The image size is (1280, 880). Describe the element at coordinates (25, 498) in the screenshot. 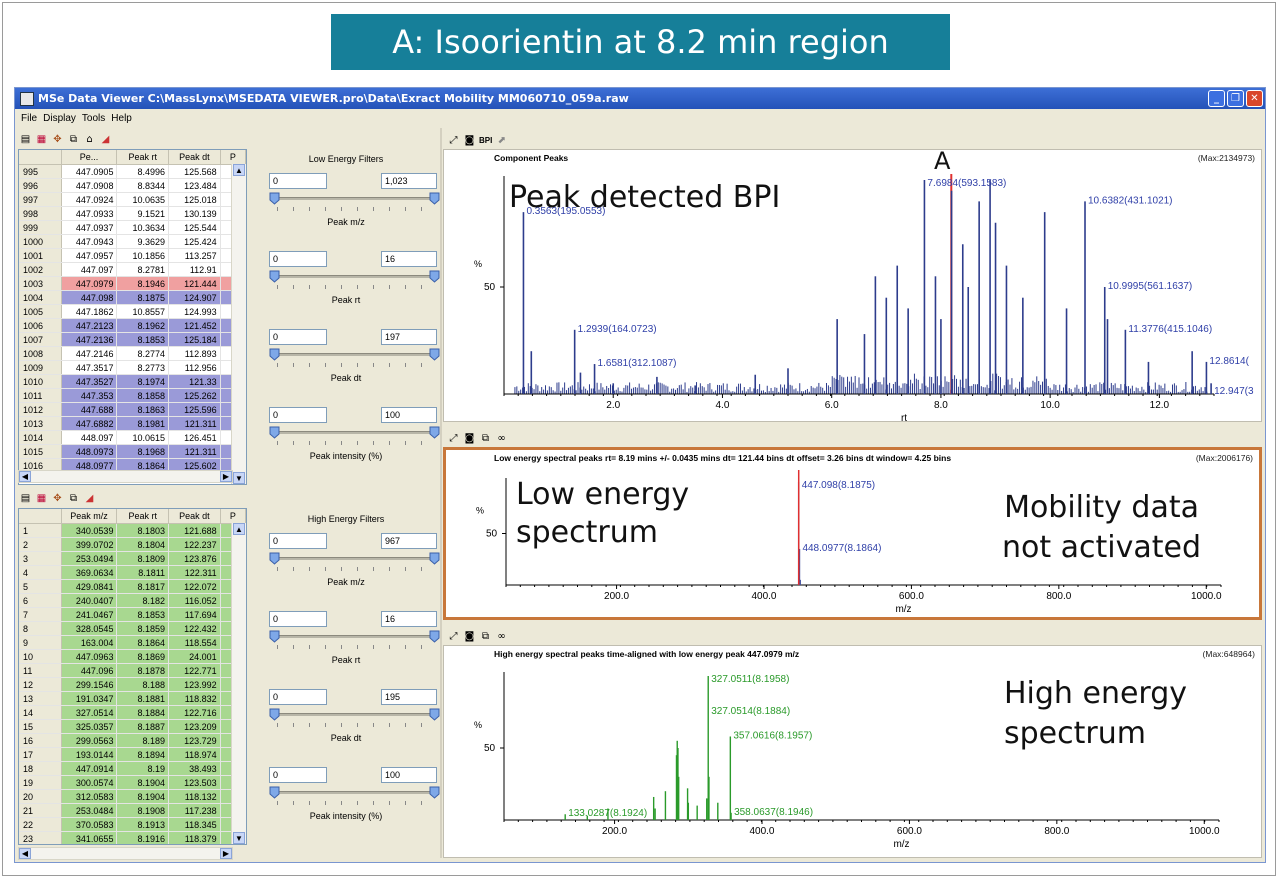

I see `table-view-icon: ▤` at that location.